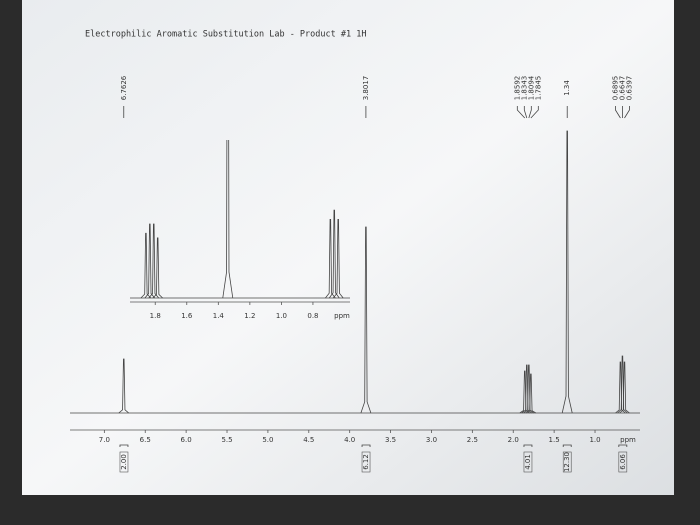 Image resolution: width=700 pixels, height=525 pixels. Describe the element at coordinates (622, 88) in the screenshot. I see `peak-label: 0.6647` at that location.